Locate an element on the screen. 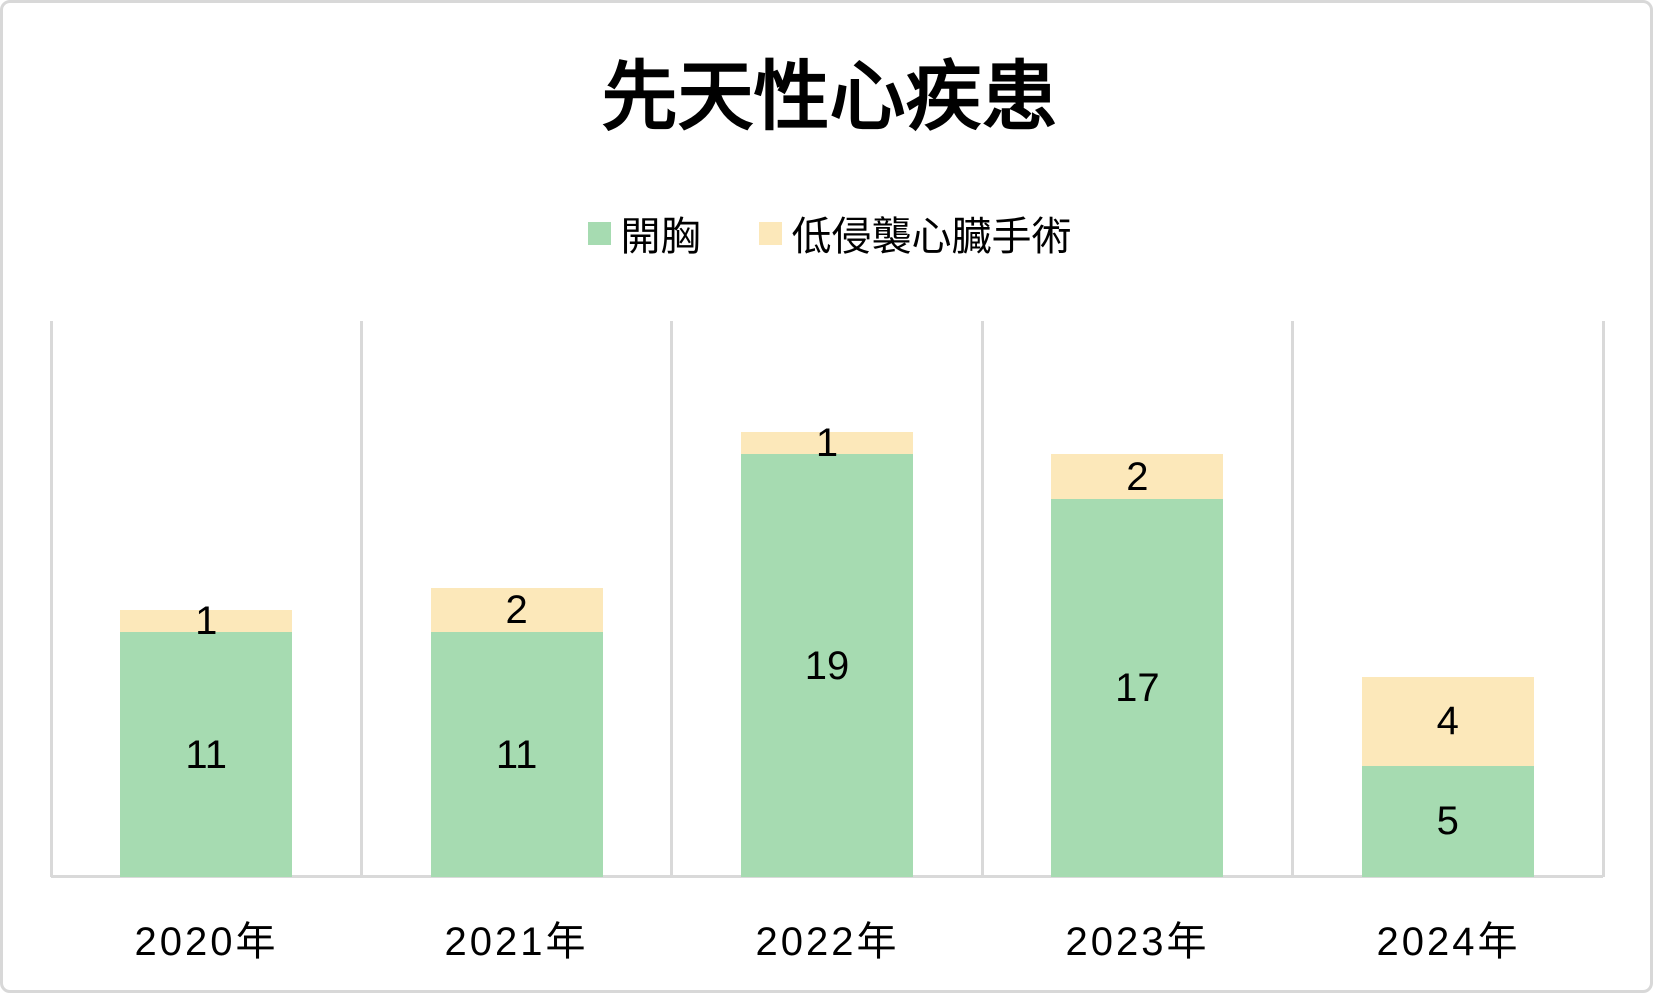  x-axis: 2020年 2021年 2022年 2023年 2024年 is located at coordinates (827, 936).